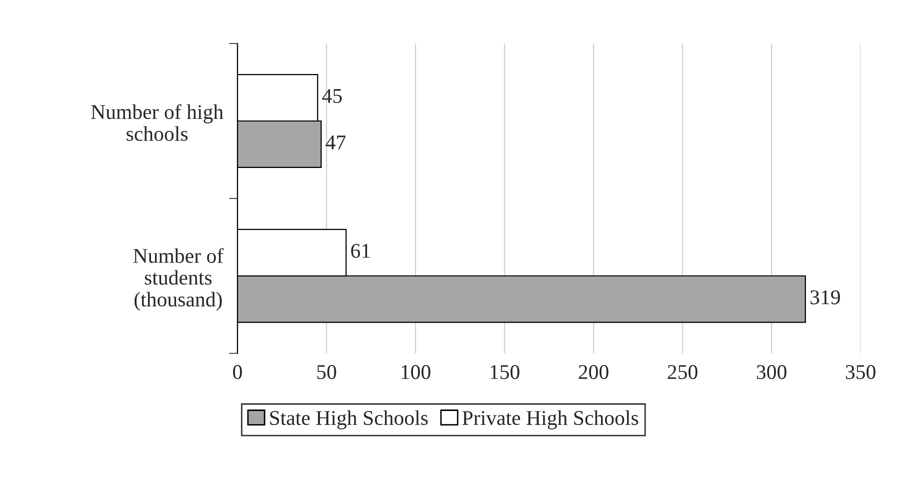 Image resolution: width=903 pixels, height=484 pixels. Describe the element at coordinates (861, 372) in the screenshot. I see `x-tick-label: 350` at that location.